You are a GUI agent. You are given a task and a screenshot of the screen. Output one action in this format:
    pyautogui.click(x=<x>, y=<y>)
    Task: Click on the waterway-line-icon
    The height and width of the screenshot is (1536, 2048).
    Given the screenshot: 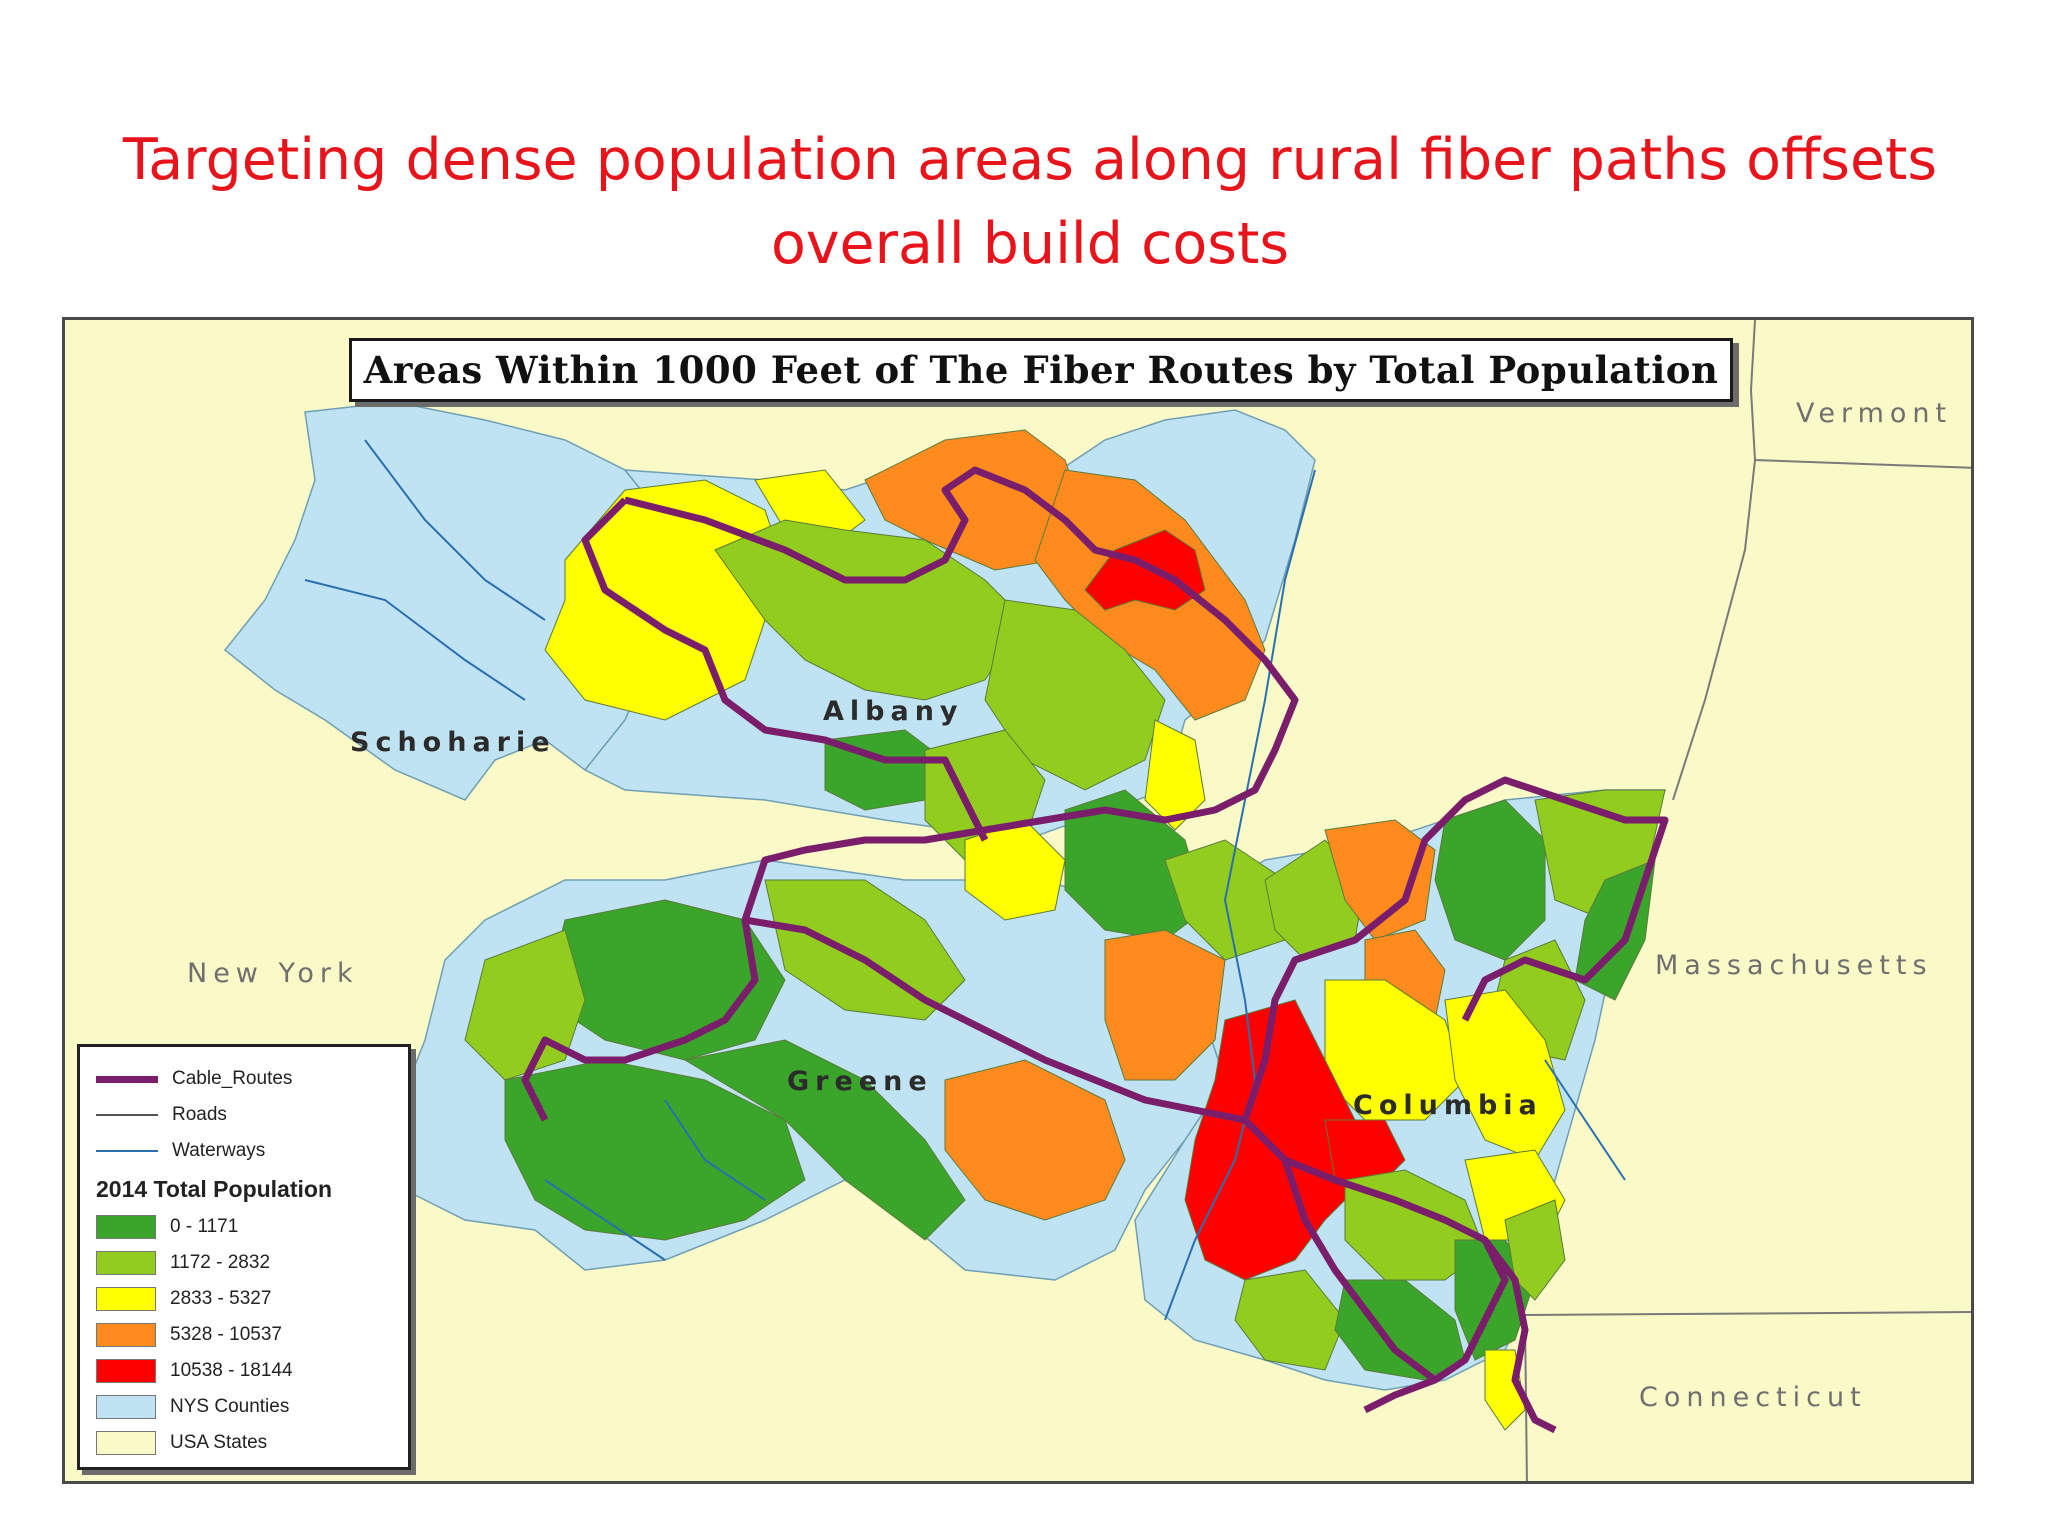 What is the action you would take?
    pyautogui.click(x=127, y=1151)
    